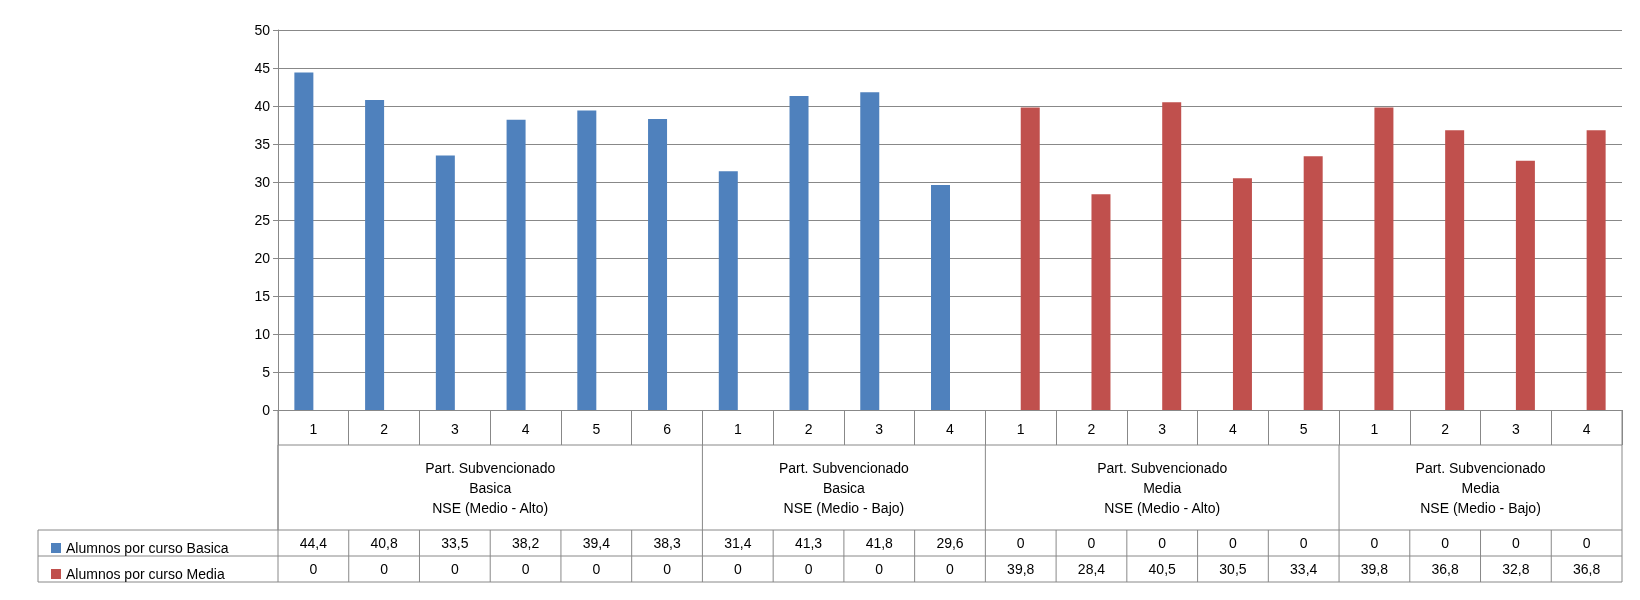  What do you see at coordinates (147, 548) in the screenshot?
I see `legend-label: Alumnos por curso Basica` at bounding box center [147, 548].